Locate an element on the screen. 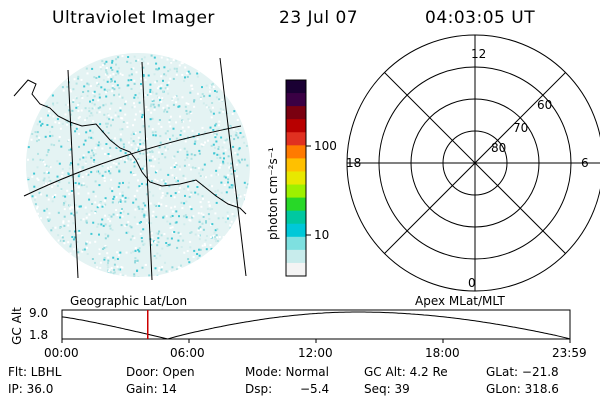 This screenshot has height=400, width=600. geographic-label: Geographic Lat/Lon is located at coordinates (129, 301).